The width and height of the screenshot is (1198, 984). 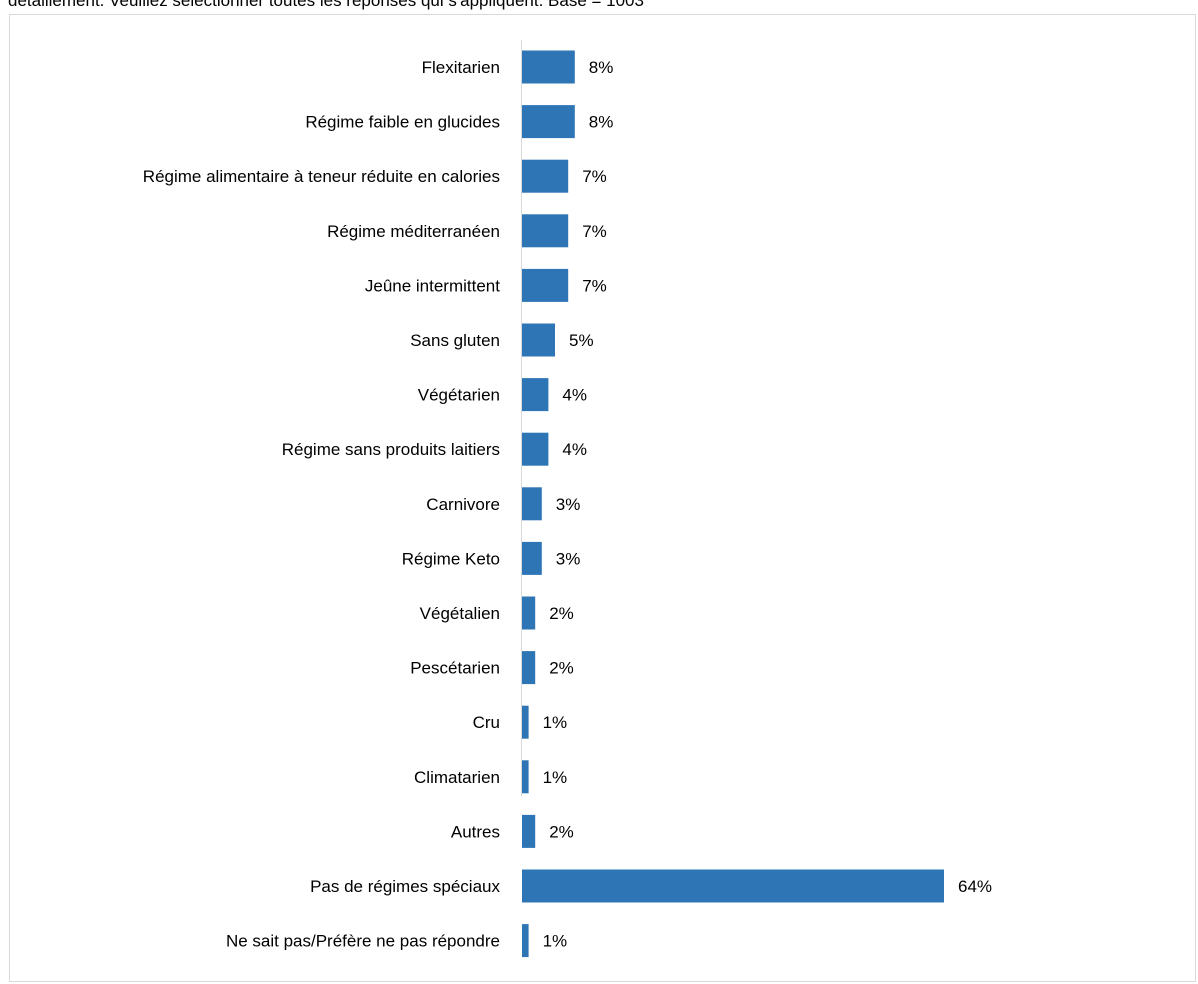 I want to click on category-label: Régime méditerranéen, so click(x=413, y=231).